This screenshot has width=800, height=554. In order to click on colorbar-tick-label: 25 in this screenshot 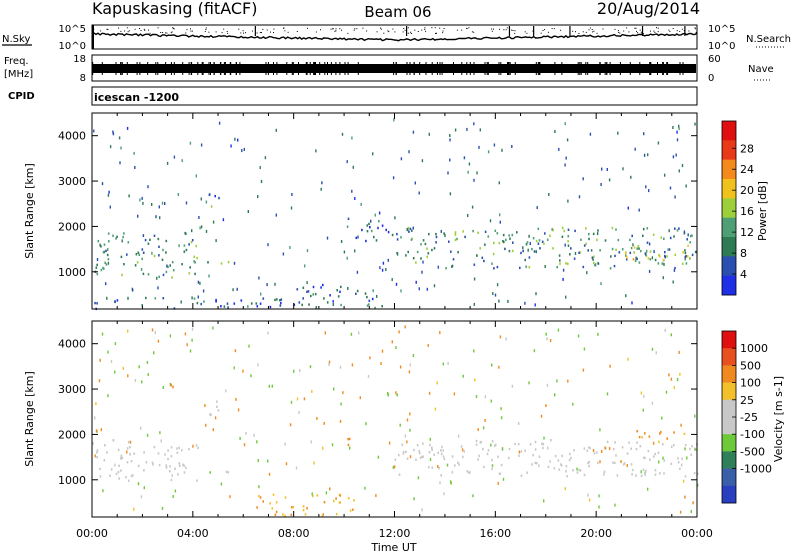, I will do `click(747, 400)`.